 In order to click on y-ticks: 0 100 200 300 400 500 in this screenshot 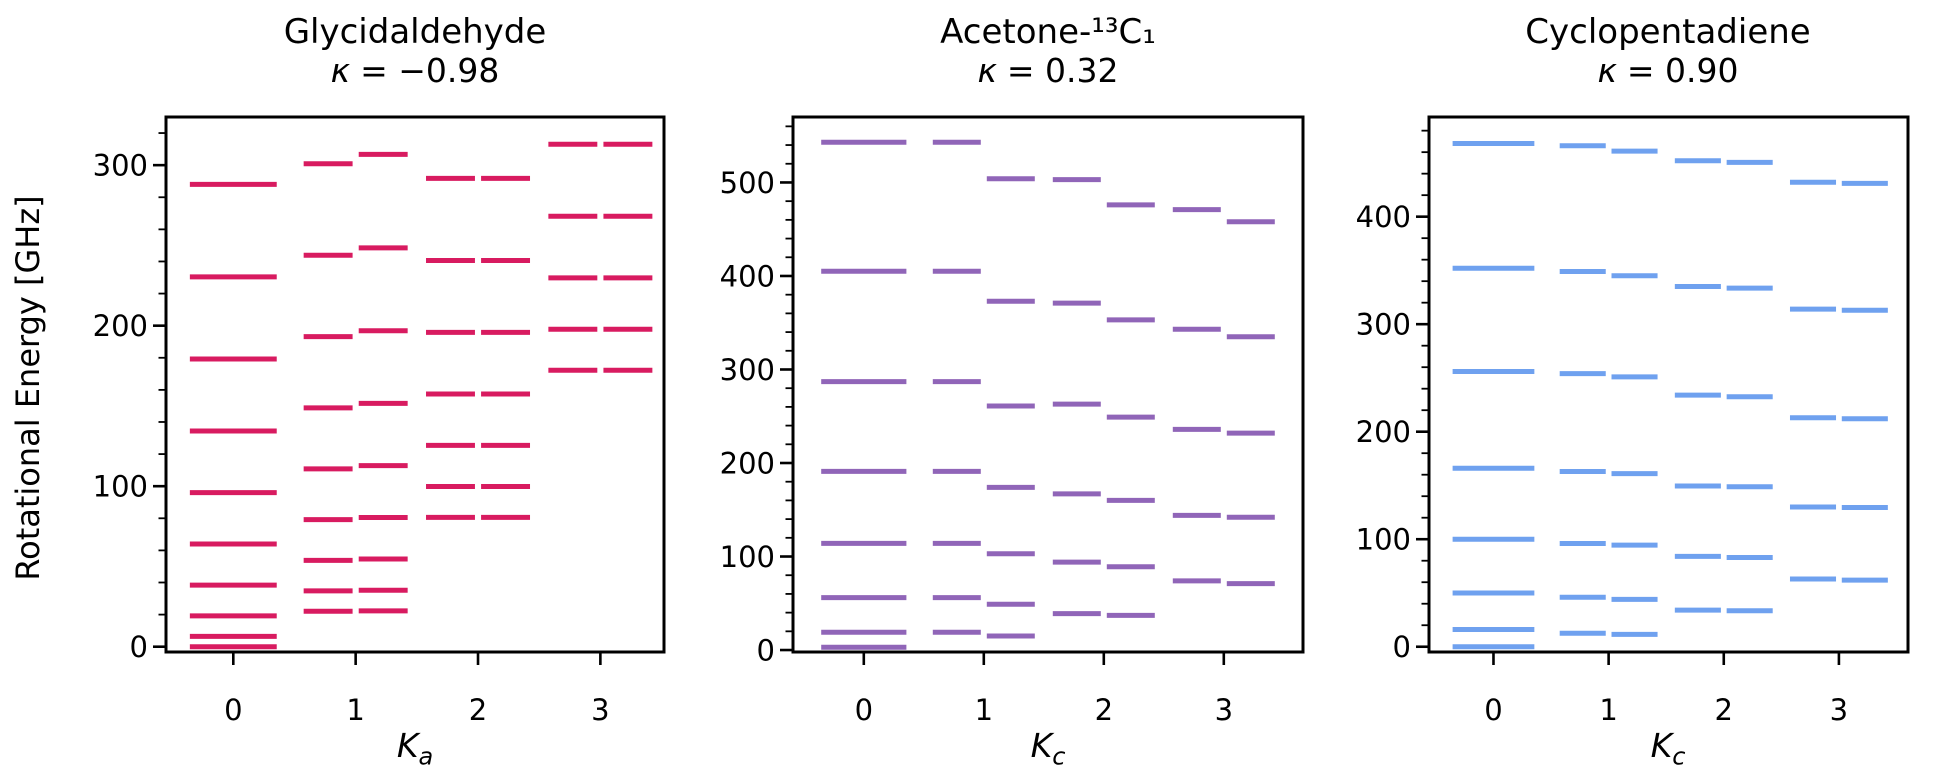, I will do `click(756, 396)`.